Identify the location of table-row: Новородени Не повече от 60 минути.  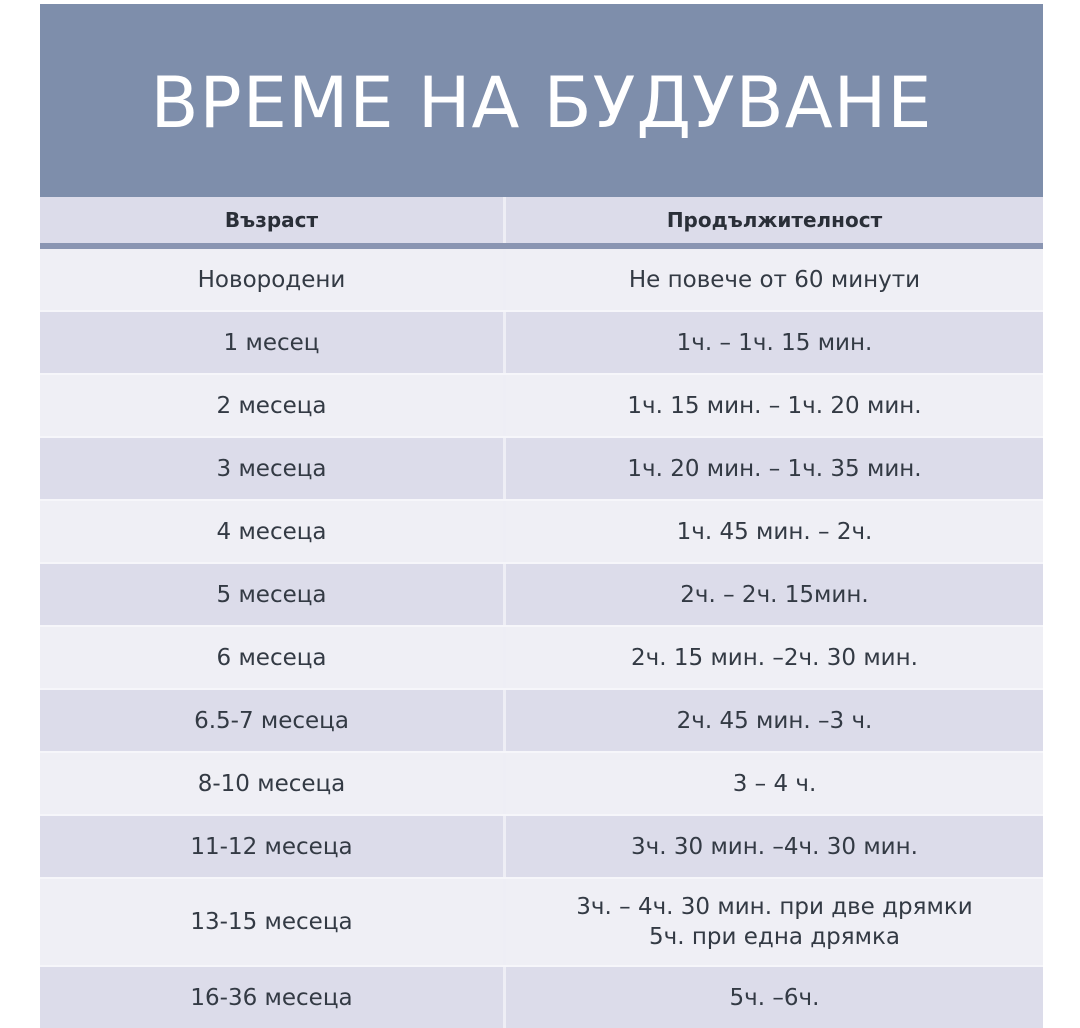
(541, 279).